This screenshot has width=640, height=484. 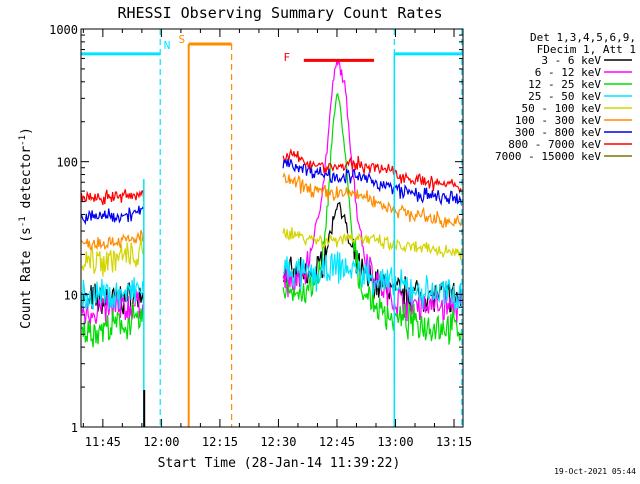 I want to click on y-tick-label: 100, so click(x=67, y=163).